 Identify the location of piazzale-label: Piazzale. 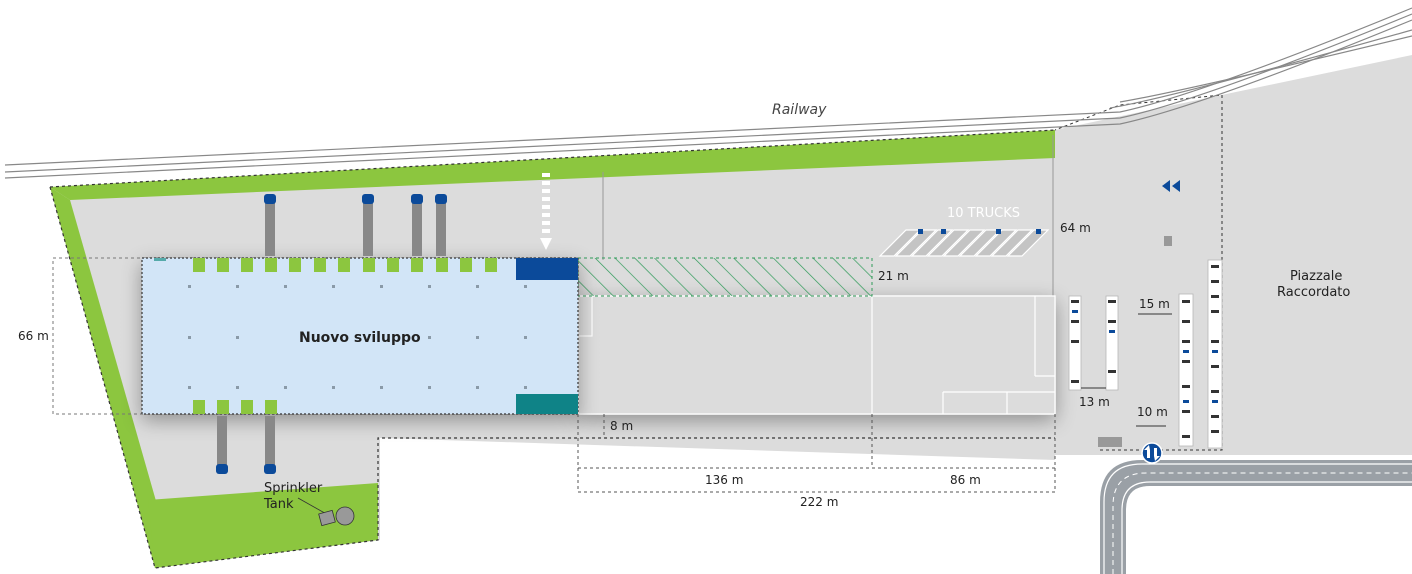
(1316, 276).